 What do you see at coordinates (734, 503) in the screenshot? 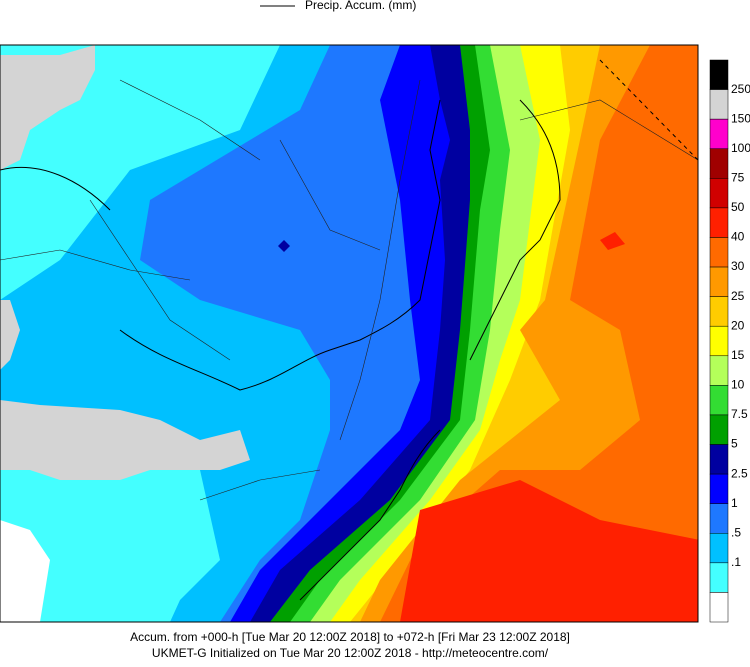
I see `colorbar-label: 1` at bounding box center [734, 503].